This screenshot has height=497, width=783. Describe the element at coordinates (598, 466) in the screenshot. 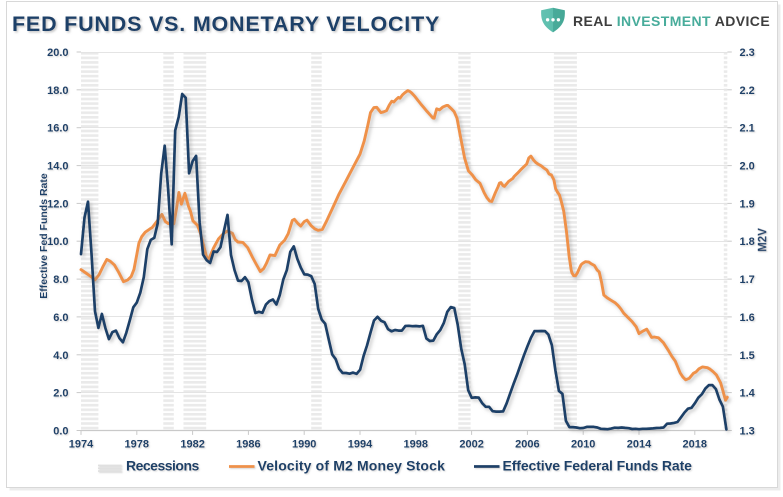

I see `svg-text: Effective Federal Funds Rate` at that location.